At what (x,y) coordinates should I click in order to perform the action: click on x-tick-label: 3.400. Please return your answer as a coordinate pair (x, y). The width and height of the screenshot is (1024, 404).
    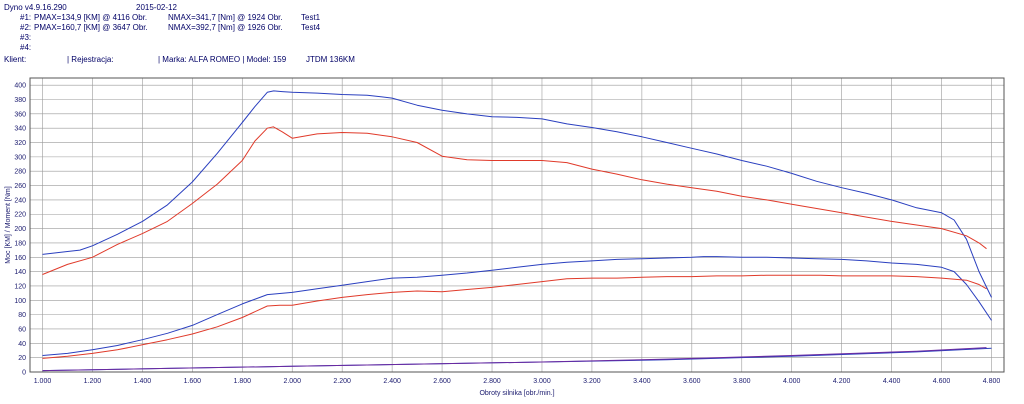
    Looking at the image, I should click on (642, 381).